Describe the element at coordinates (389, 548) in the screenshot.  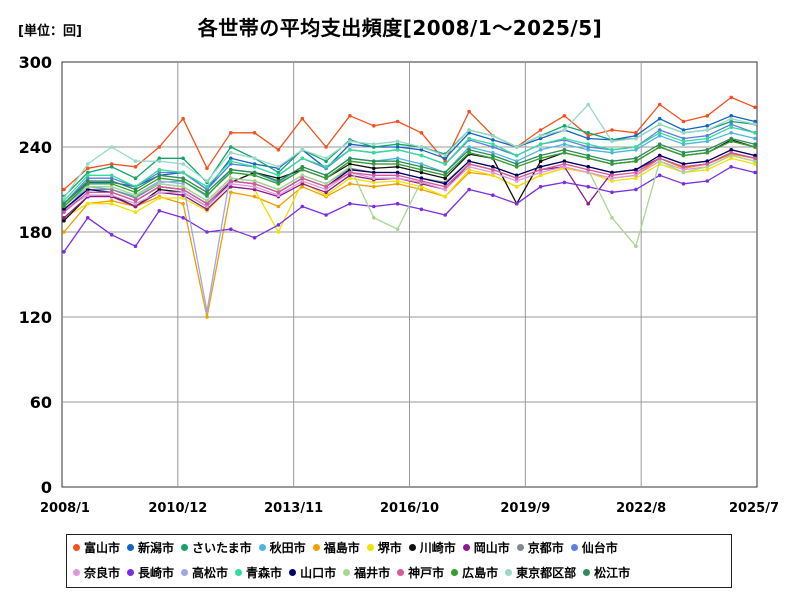
I see `legend-label: 堺市` at that location.